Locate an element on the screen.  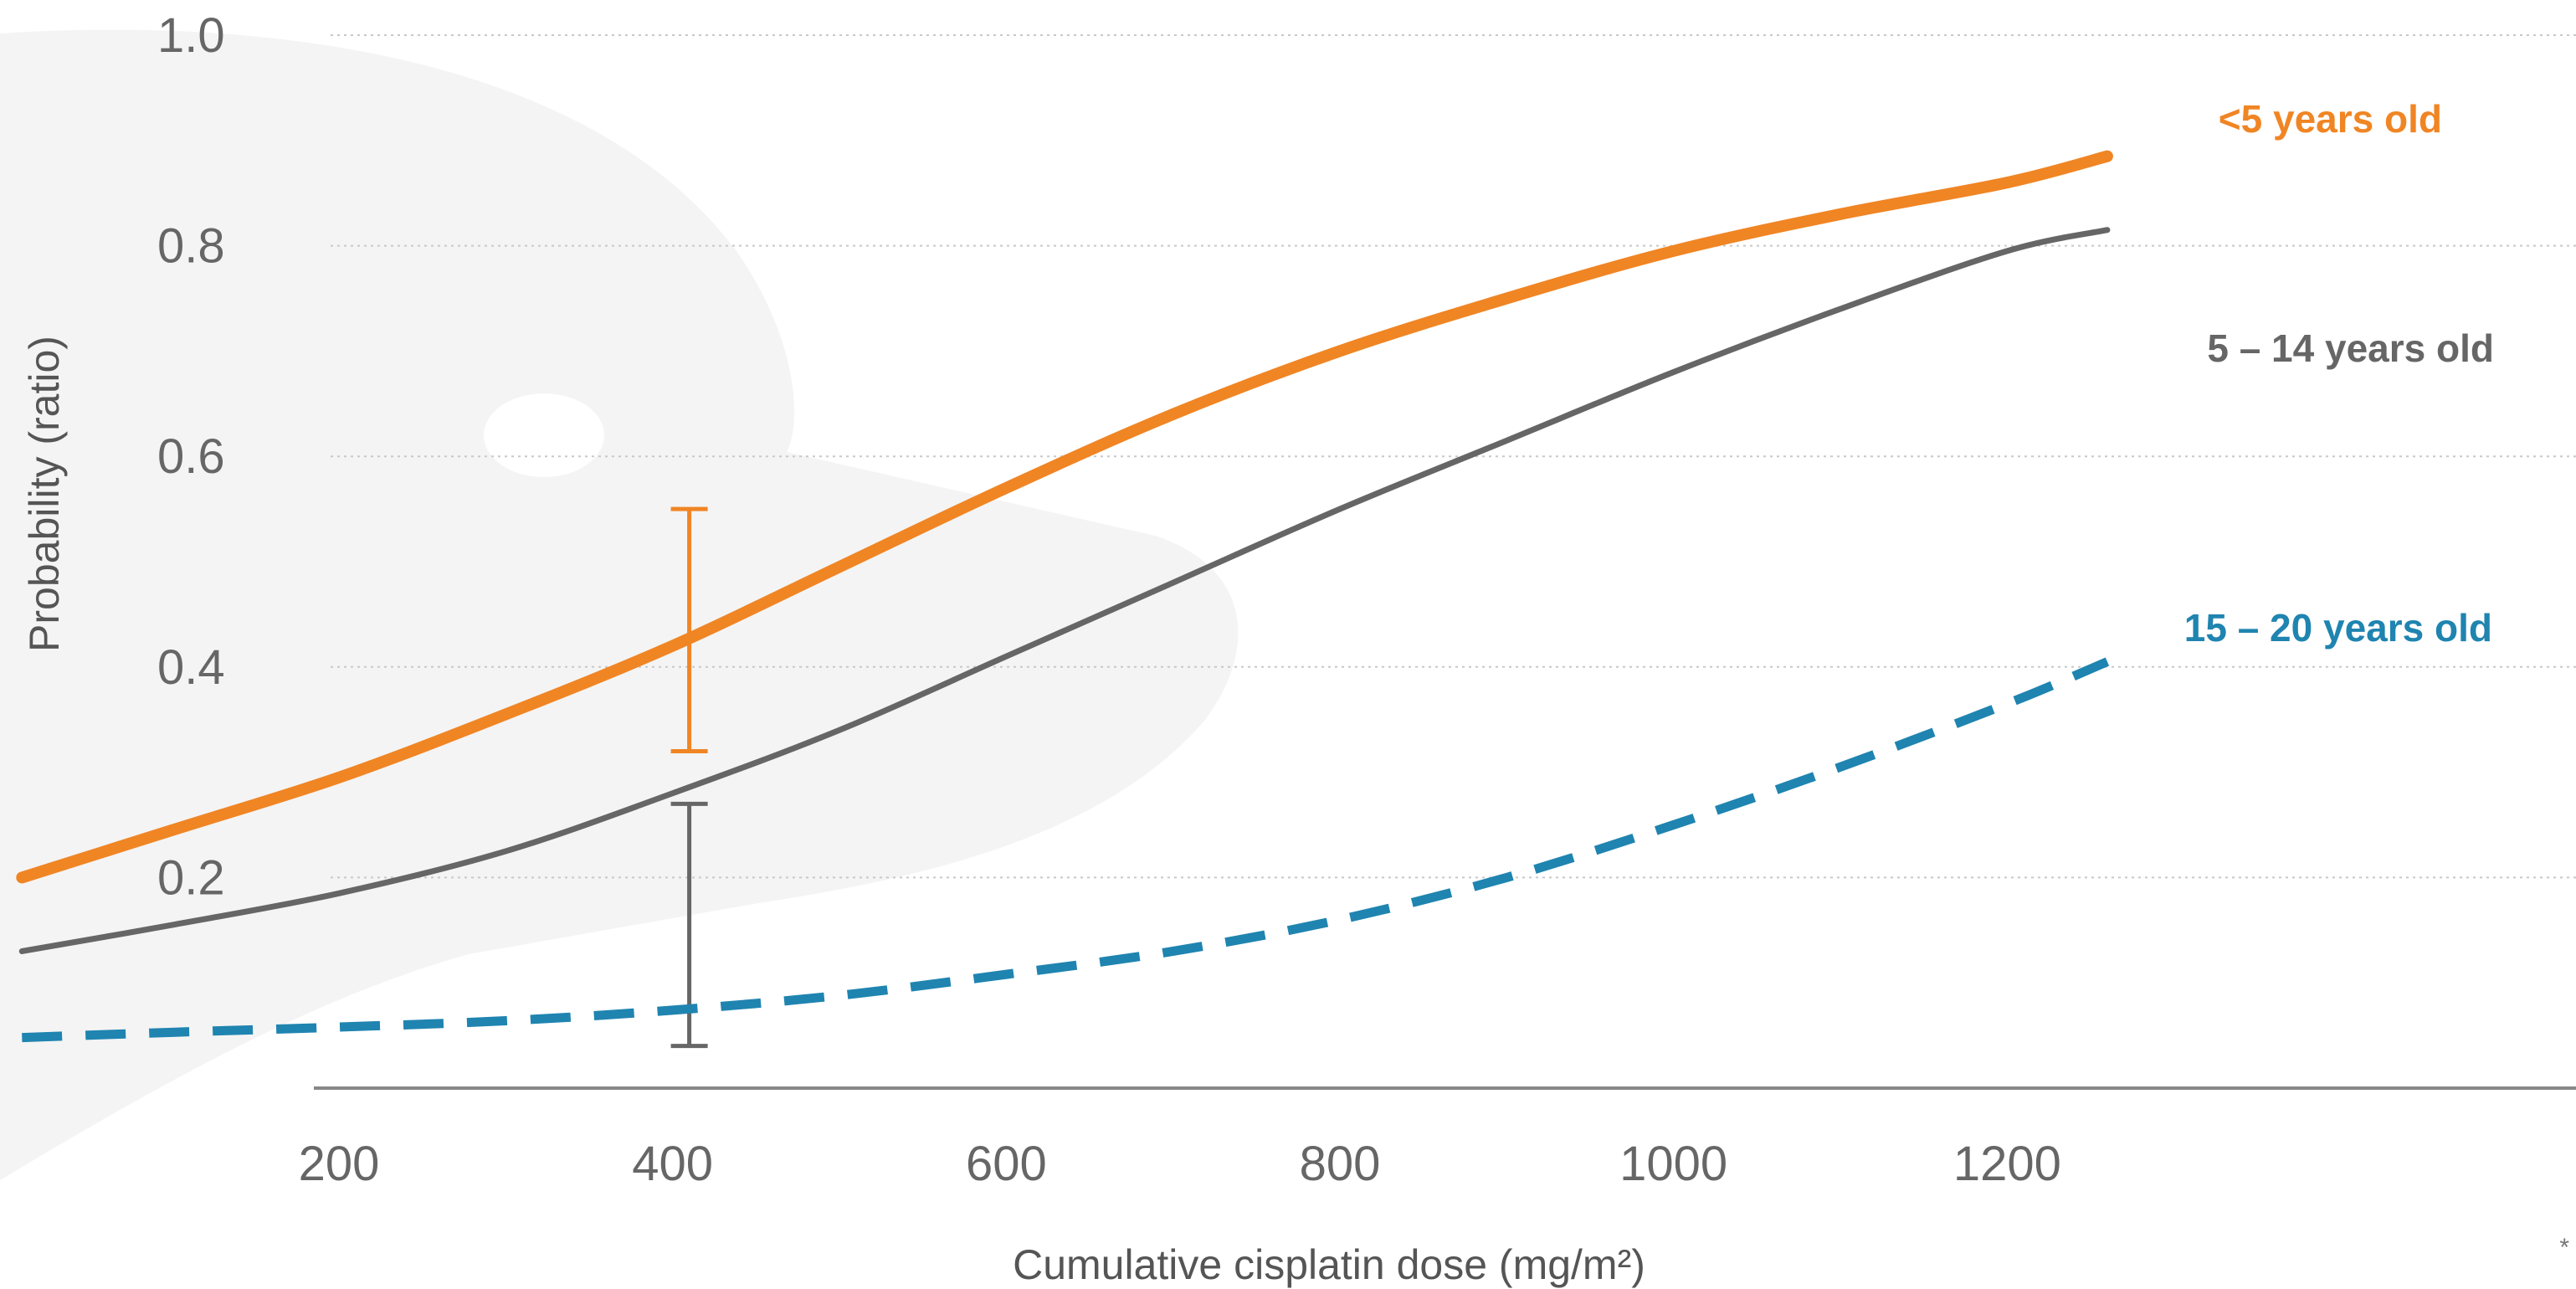
series-label: <5 years old is located at coordinates (2330, 119).